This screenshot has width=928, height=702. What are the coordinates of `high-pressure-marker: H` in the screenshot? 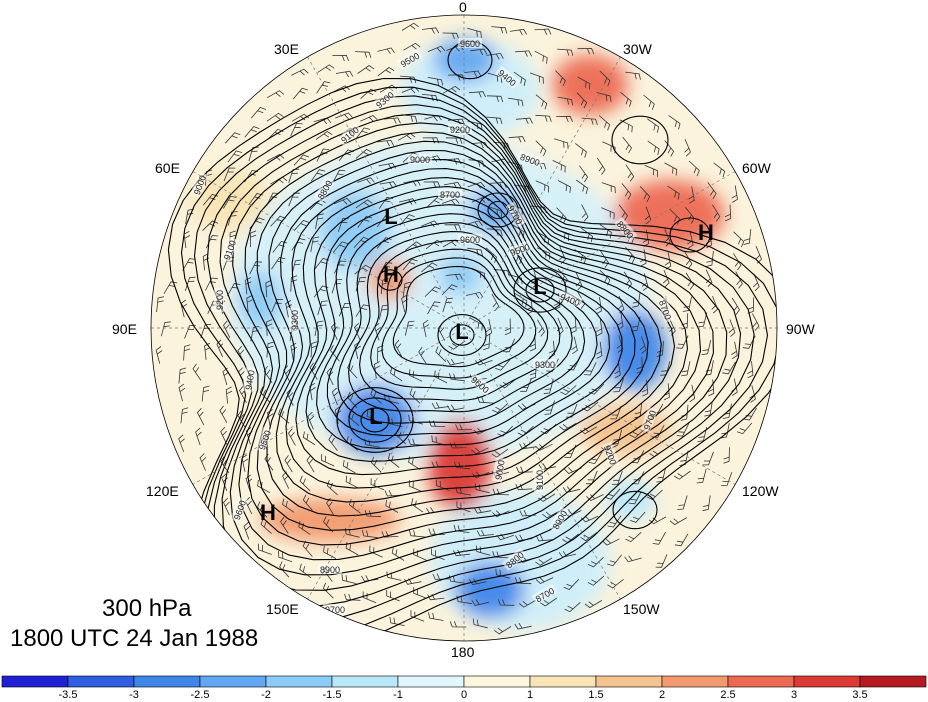 It's located at (391, 274).